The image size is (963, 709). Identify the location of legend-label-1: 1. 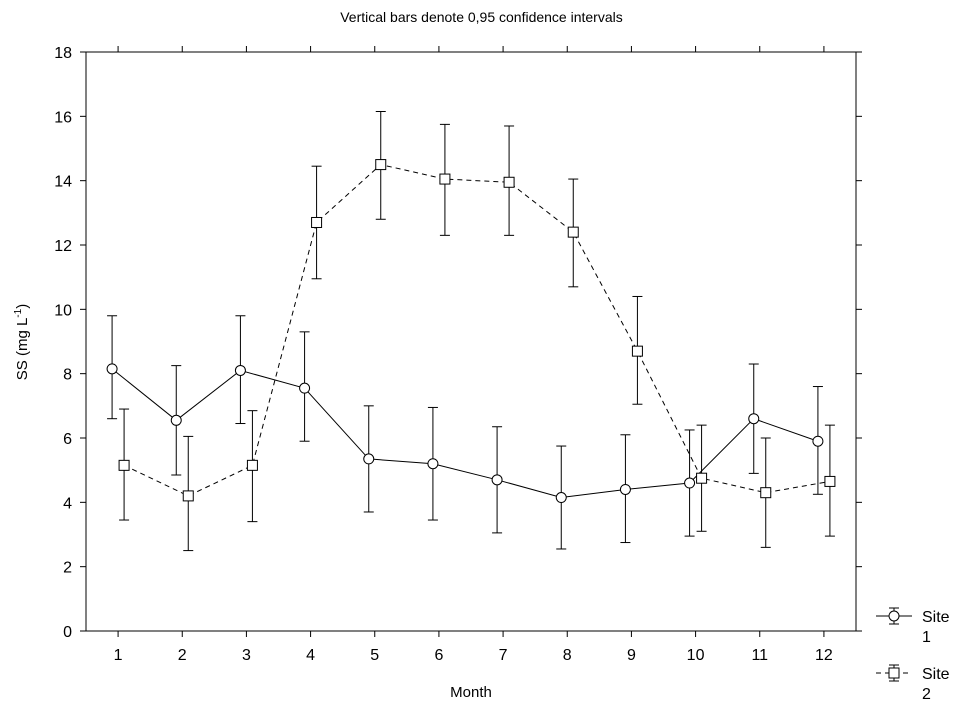
(926, 637).